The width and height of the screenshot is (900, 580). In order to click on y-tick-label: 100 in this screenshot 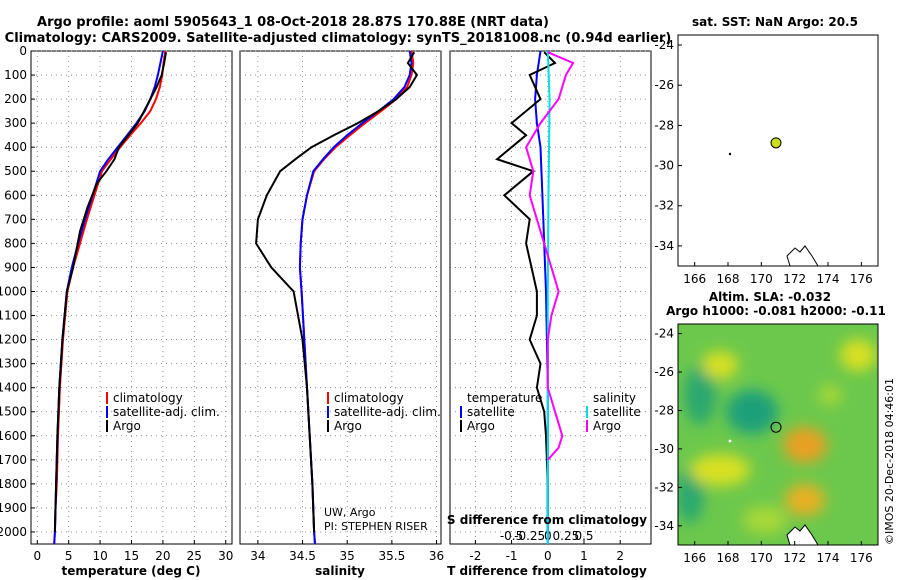, I will do `click(15, 75)`.